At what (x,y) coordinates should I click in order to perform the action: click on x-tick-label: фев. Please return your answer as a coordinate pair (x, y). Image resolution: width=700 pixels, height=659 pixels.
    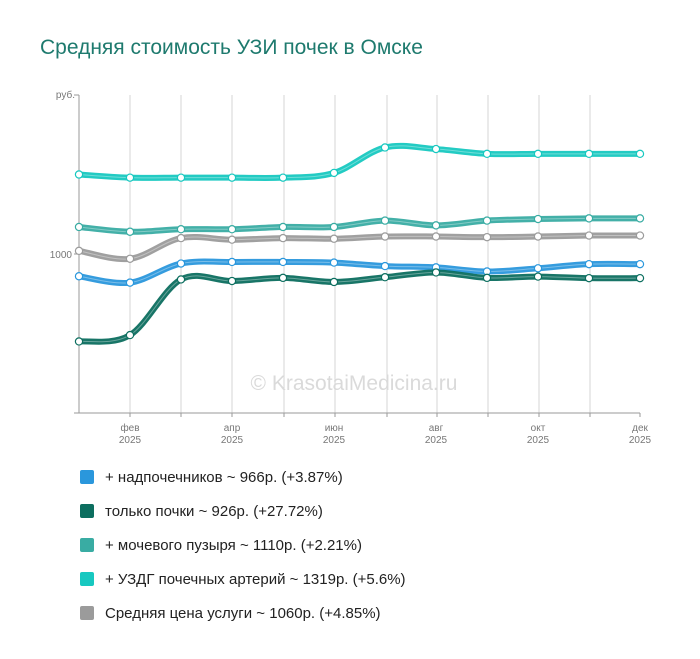
    Looking at the image, I should click on (129, 428).